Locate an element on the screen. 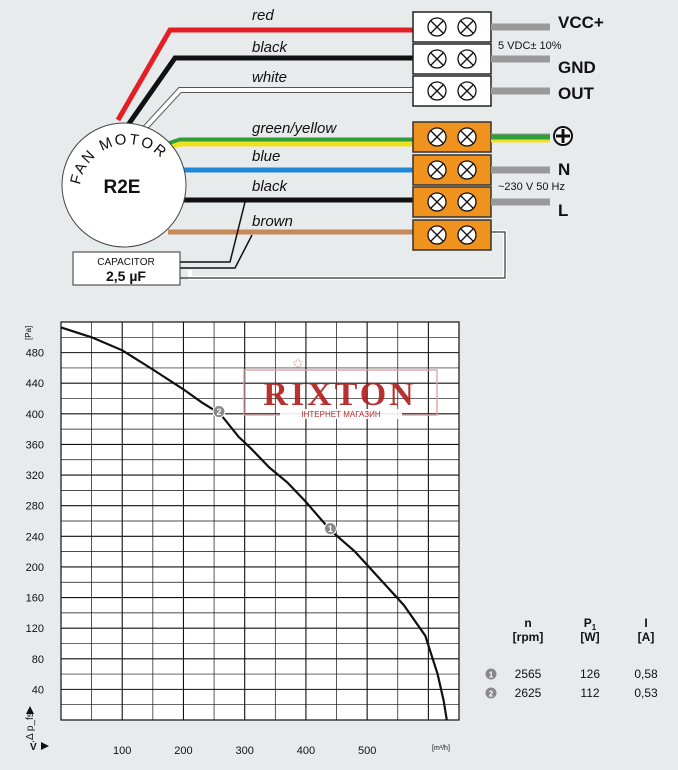  y-tick-label: 280 is located at coordinates (35, 507).